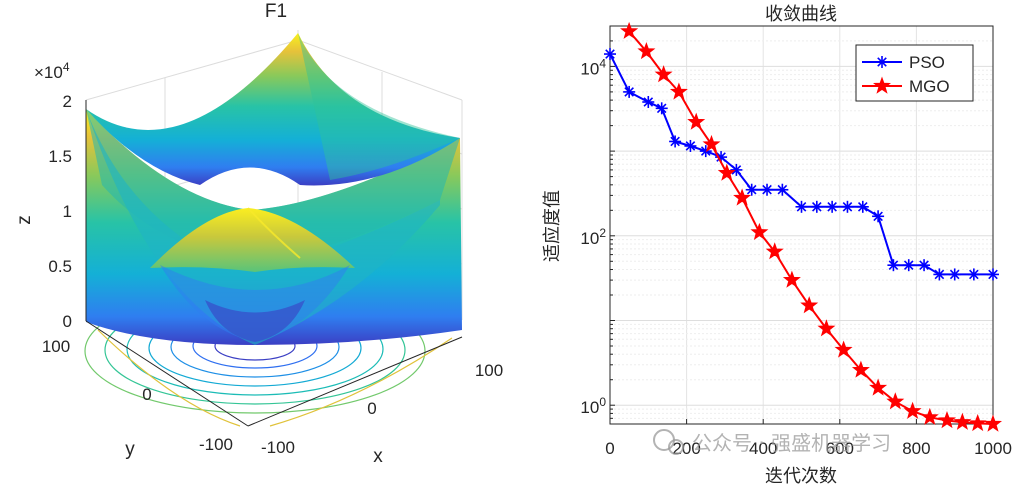 The height and width of the screenshot is (487, 1015). What do you see at coordinates (382, 409) in the screenshot?
I see `x-ticks: -100 0 100` at bounding box center [382, 409].